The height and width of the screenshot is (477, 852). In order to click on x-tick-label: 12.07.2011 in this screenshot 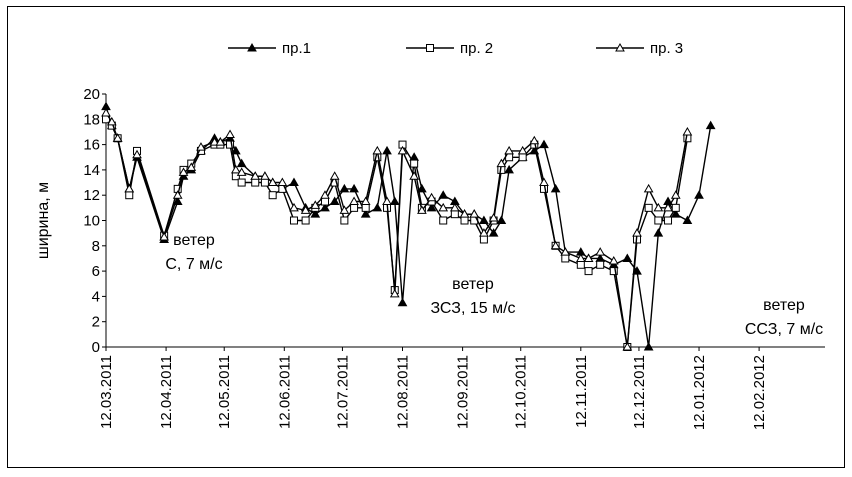, I will do `click(342, 392)`.